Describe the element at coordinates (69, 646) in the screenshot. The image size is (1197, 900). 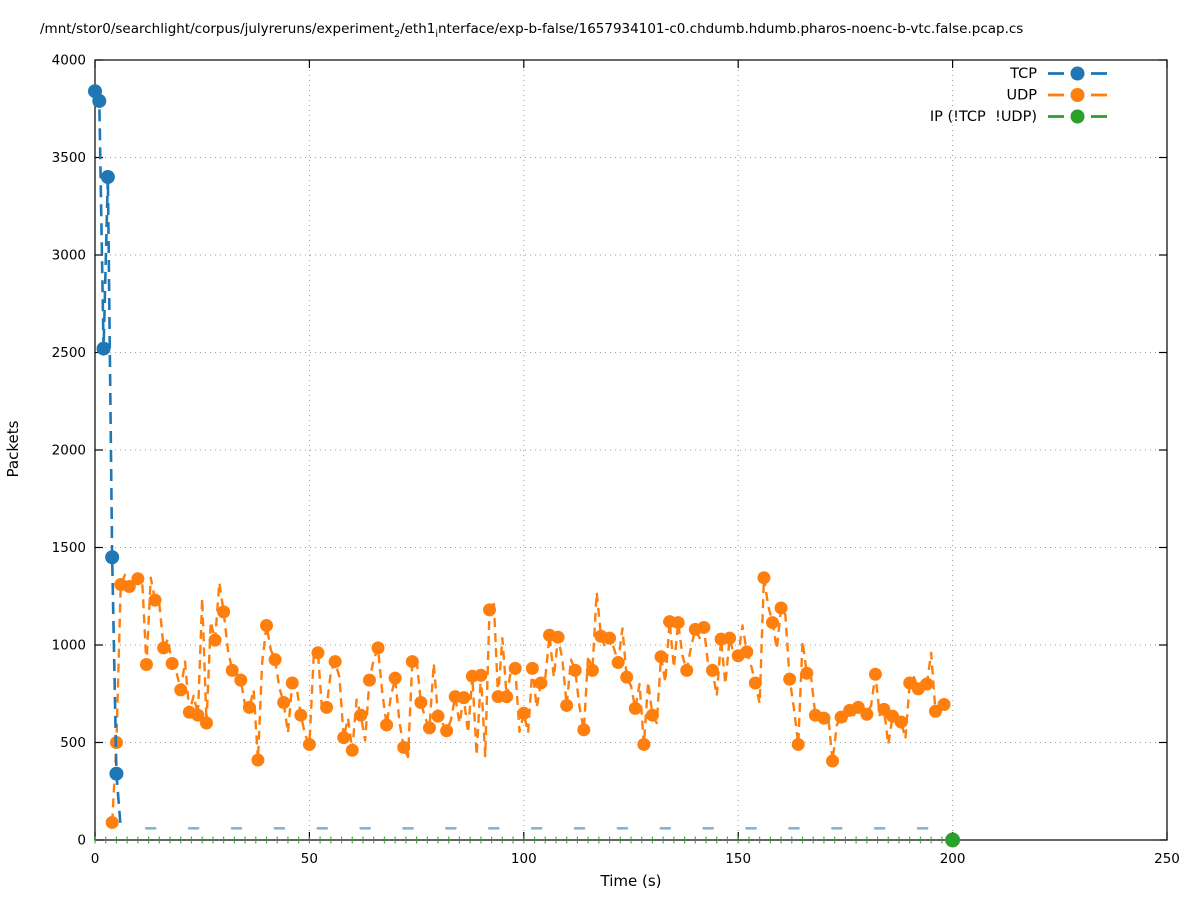
I see `y-tick-label: 1000` at that location.